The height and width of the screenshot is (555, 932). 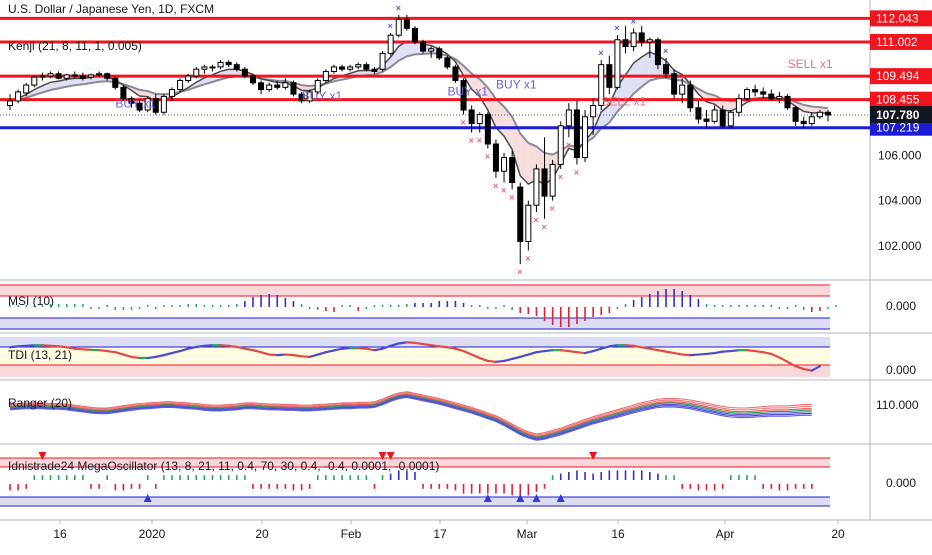 I want to click on level-label: 112.043, so click(x=897, y=18).